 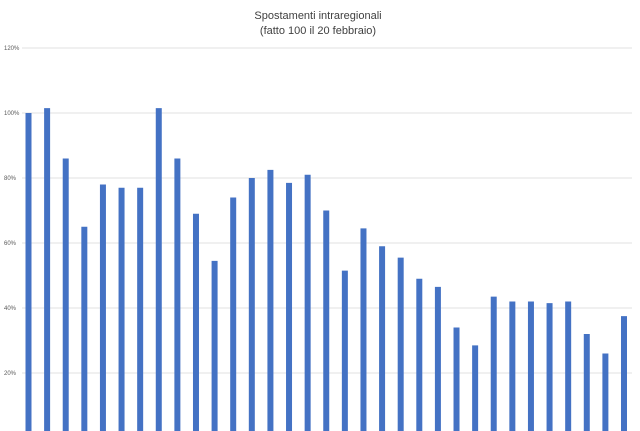 What do you see at coordinates (317, 16) in the screenshot?
I see `chart-title: Spostamenti intraregionali` at bounding box center [317, 16].